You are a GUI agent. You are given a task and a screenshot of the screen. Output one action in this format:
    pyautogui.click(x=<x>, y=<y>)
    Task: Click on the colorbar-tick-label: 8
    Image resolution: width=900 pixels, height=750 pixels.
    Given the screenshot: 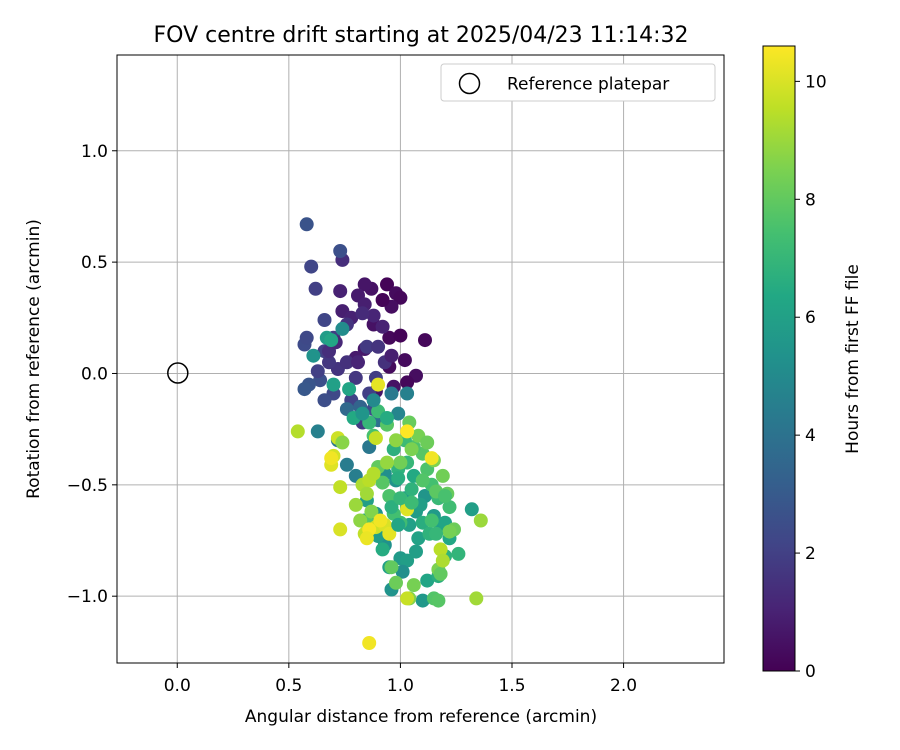 What is the action you would take?
    pyautogui.click(x=810, y=200)
    